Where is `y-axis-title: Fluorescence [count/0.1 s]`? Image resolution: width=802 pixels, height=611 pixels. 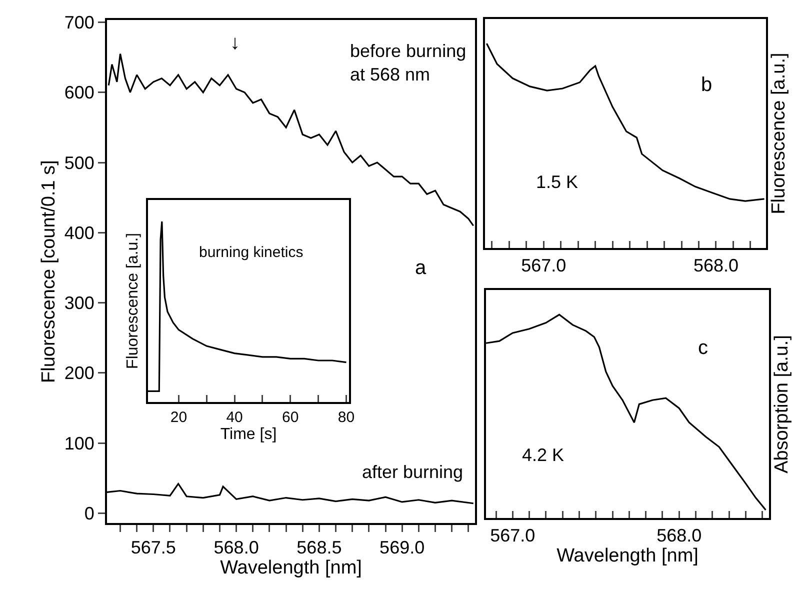
y-axis-title: Fluorescence [count/0.1 s] is located at coordinates (49, 272).